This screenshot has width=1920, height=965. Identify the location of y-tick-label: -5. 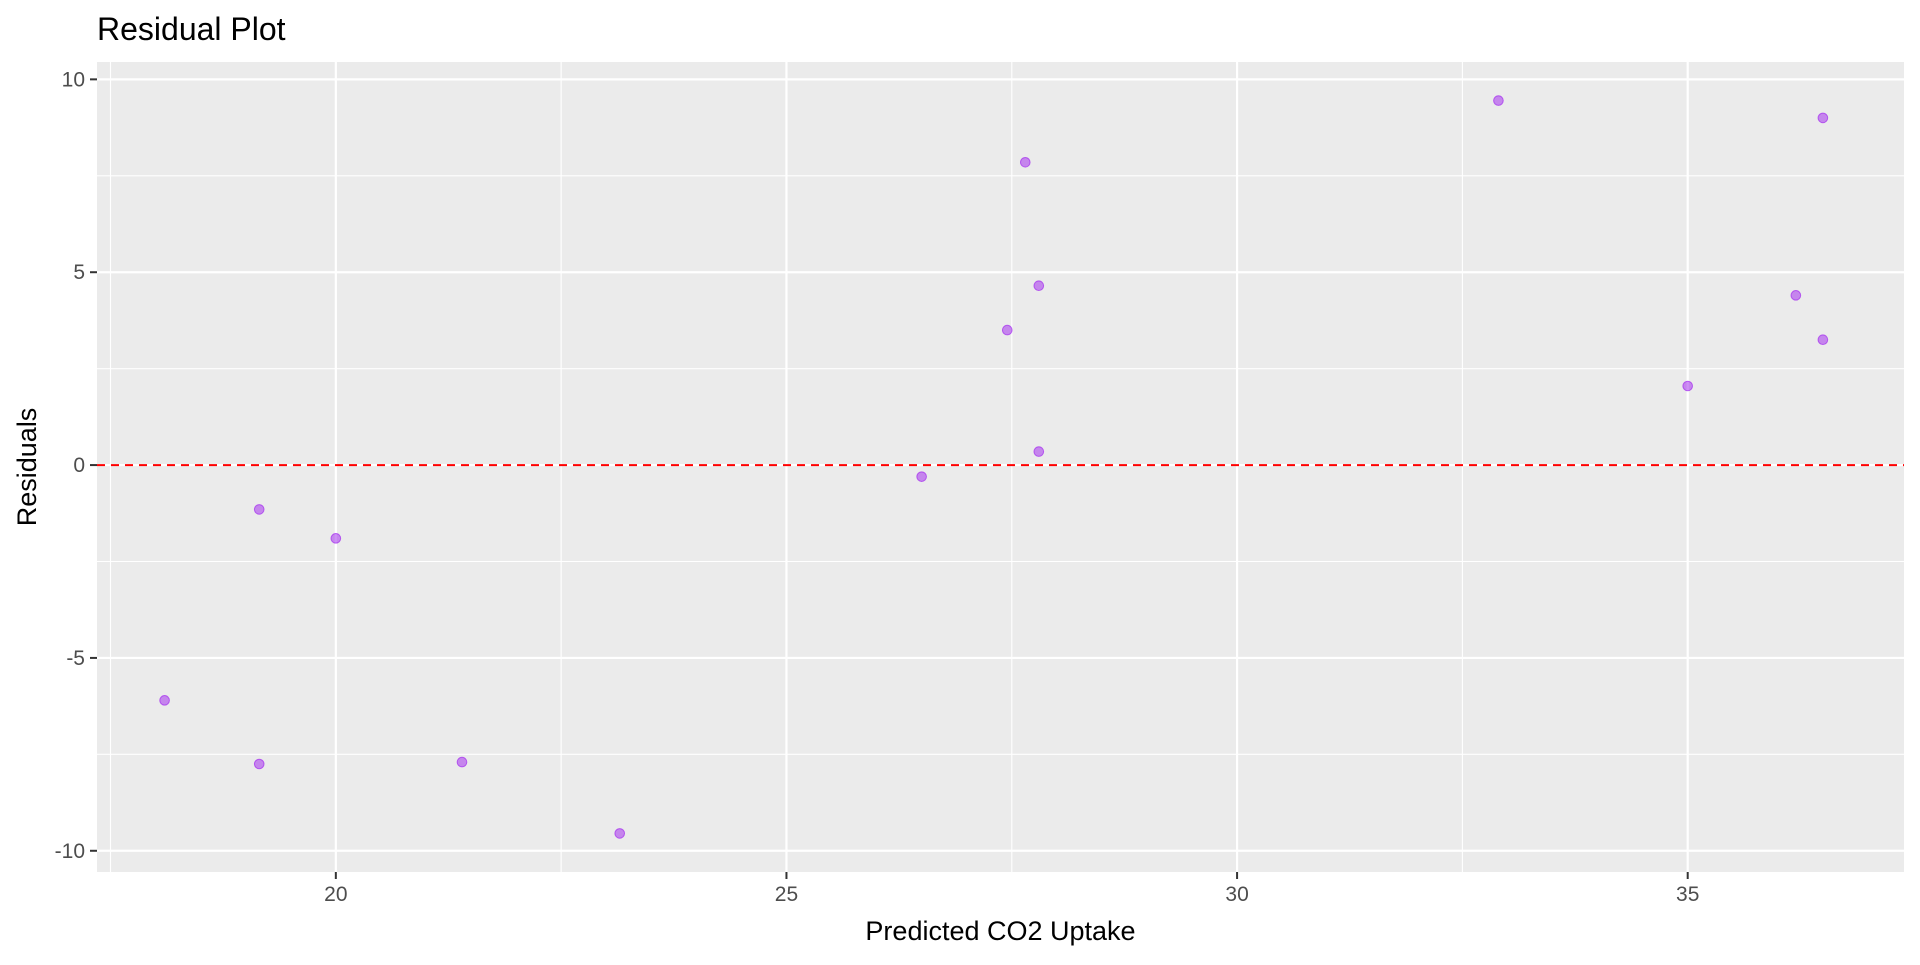
(75, 658).